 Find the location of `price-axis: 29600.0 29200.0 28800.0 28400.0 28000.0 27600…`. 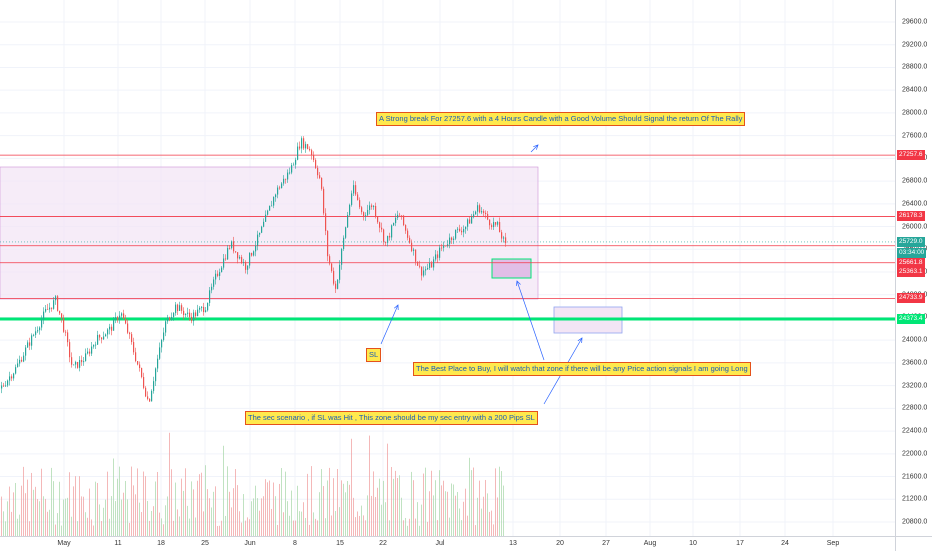

price-axis: 29600.0 29200.0 28800.0 28400.0 28000.0 27600… is located at coordinates (913, 268).